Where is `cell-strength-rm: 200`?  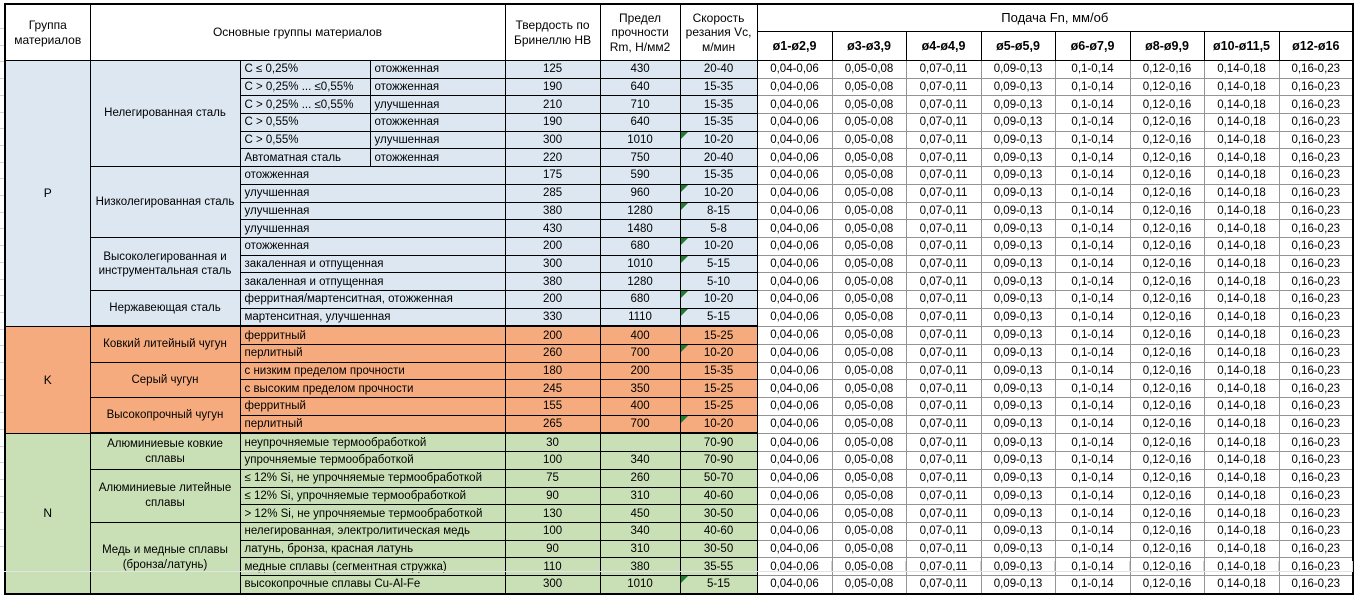 cell-strength-rm: 200 is located at coordinates (640, 371).